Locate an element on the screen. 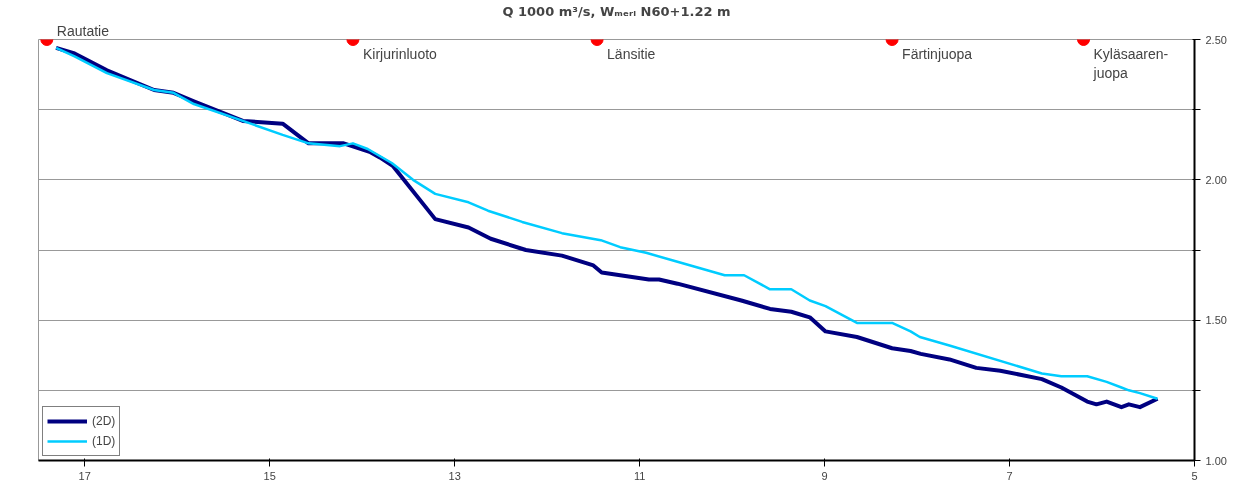 The height and width of the screenshot is (498, 1247). annotation: Kyläsaaren- juopa is located at coordinates (1130, 63).